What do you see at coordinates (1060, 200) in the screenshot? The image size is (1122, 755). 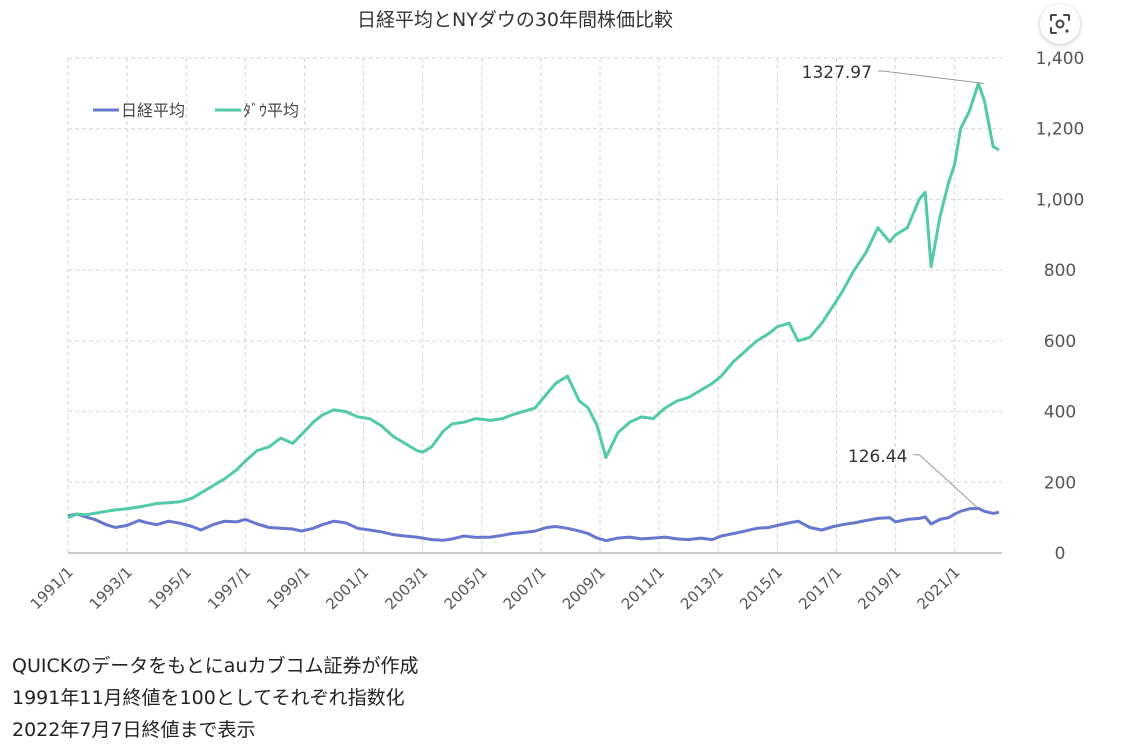 I see `y-tick-label: 1,000` at bounding box center [1060, 200].